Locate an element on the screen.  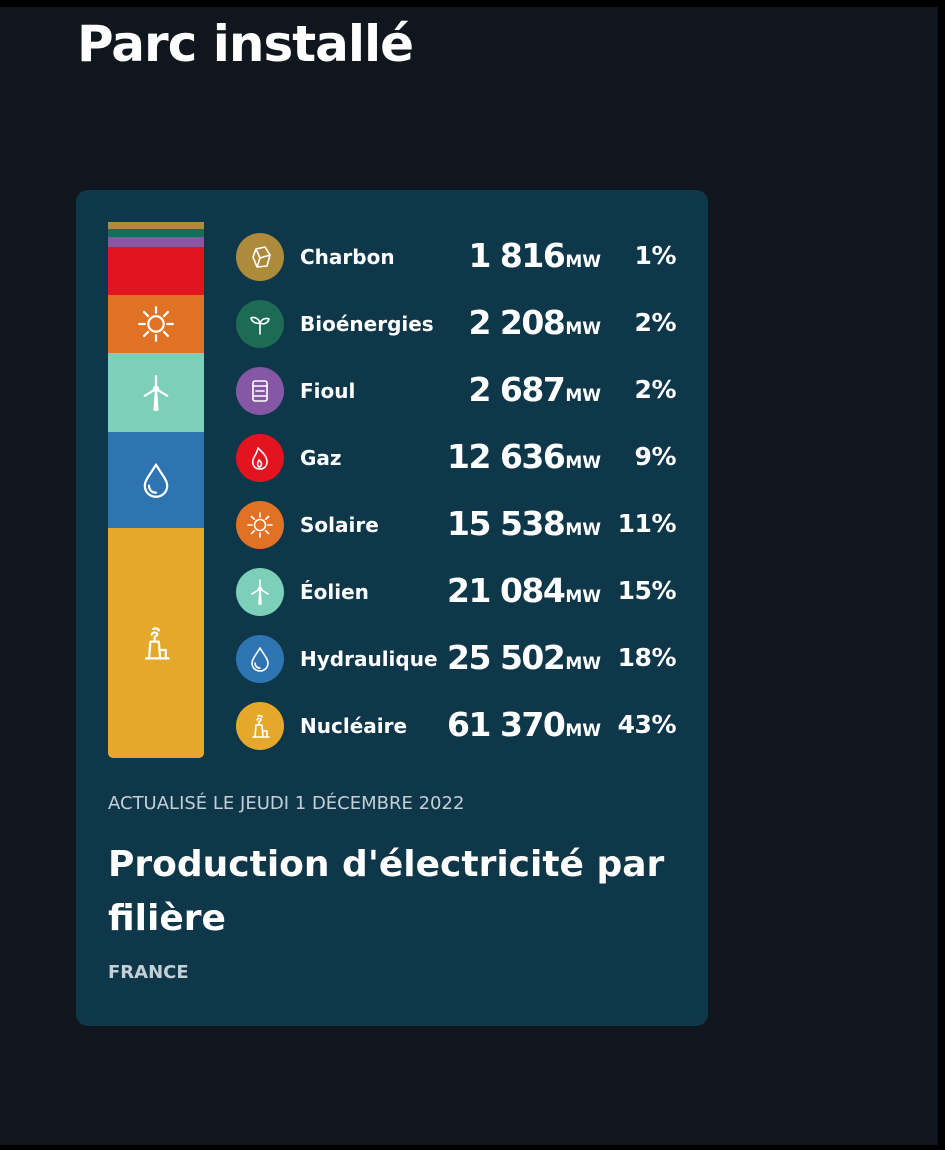
page-title: Parc installé is located at coordinates (245, 44).